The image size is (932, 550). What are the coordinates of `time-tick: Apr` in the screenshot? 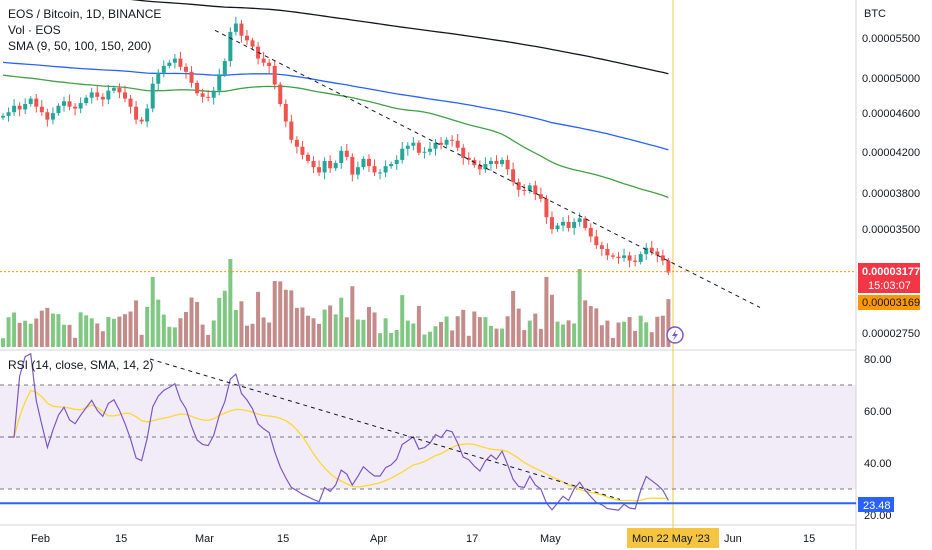 It's located at (378, 539).